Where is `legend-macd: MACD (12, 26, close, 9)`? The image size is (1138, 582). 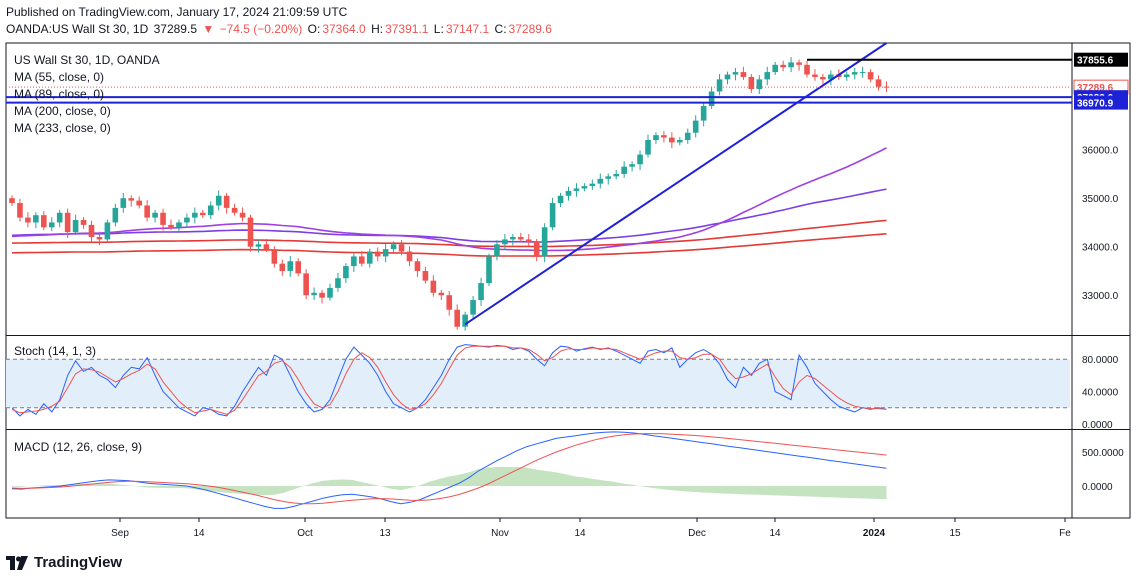 legend-macd: MACD (12, 26, close, 9) is located at coordinates (78, 447).